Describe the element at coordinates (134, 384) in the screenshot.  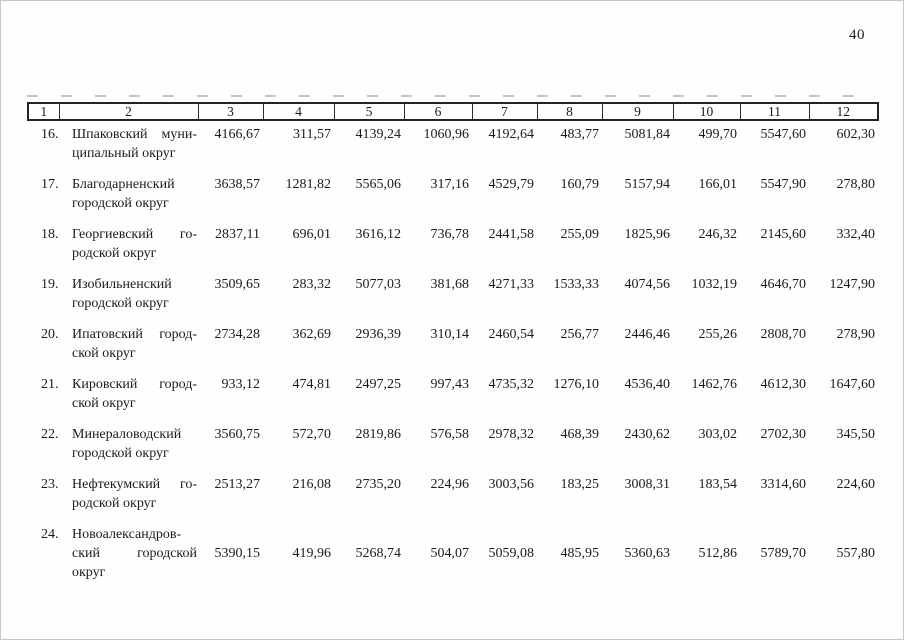
I see `municipality-name-line: Кировский город-` at that location.